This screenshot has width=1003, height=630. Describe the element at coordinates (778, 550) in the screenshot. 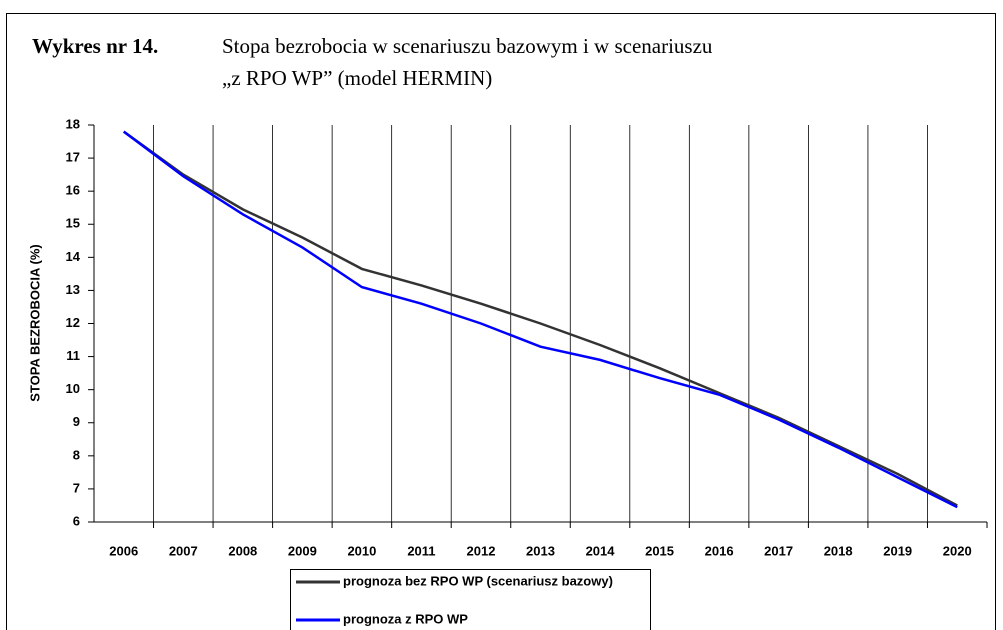

I see `x-tick-label: 2017` at that location.